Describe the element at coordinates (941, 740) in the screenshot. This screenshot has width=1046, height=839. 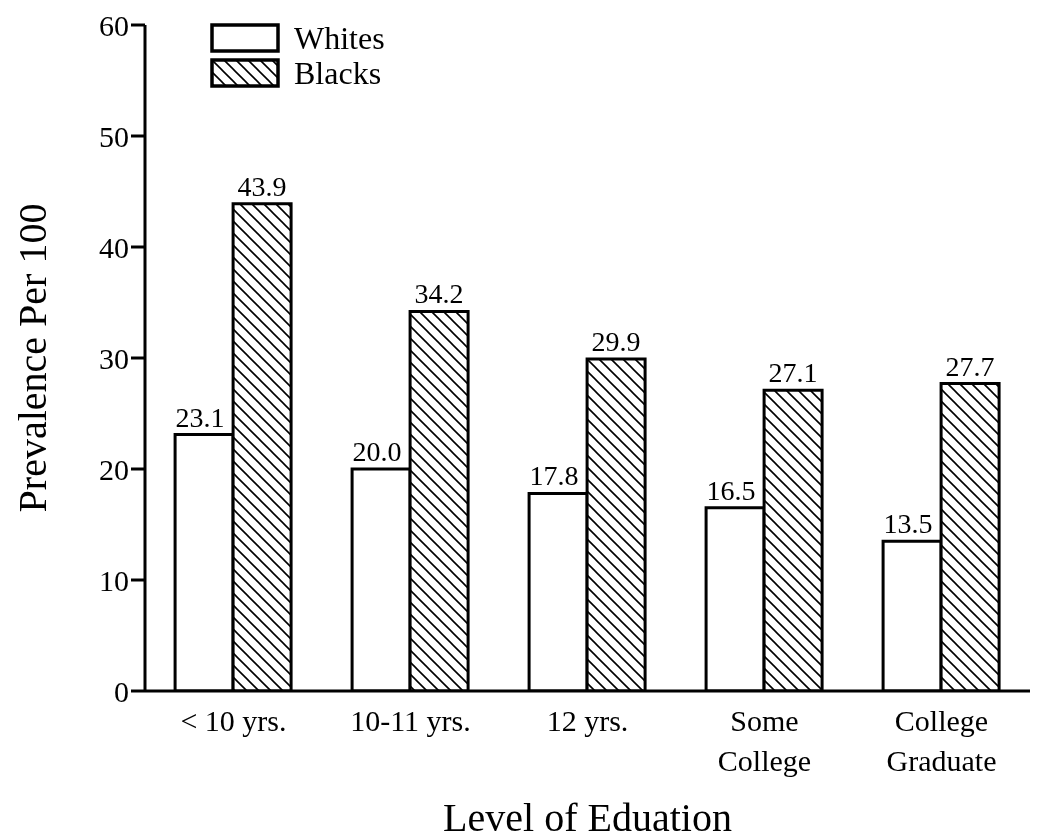
I see `x-tick-label: College Graduate` at that location.